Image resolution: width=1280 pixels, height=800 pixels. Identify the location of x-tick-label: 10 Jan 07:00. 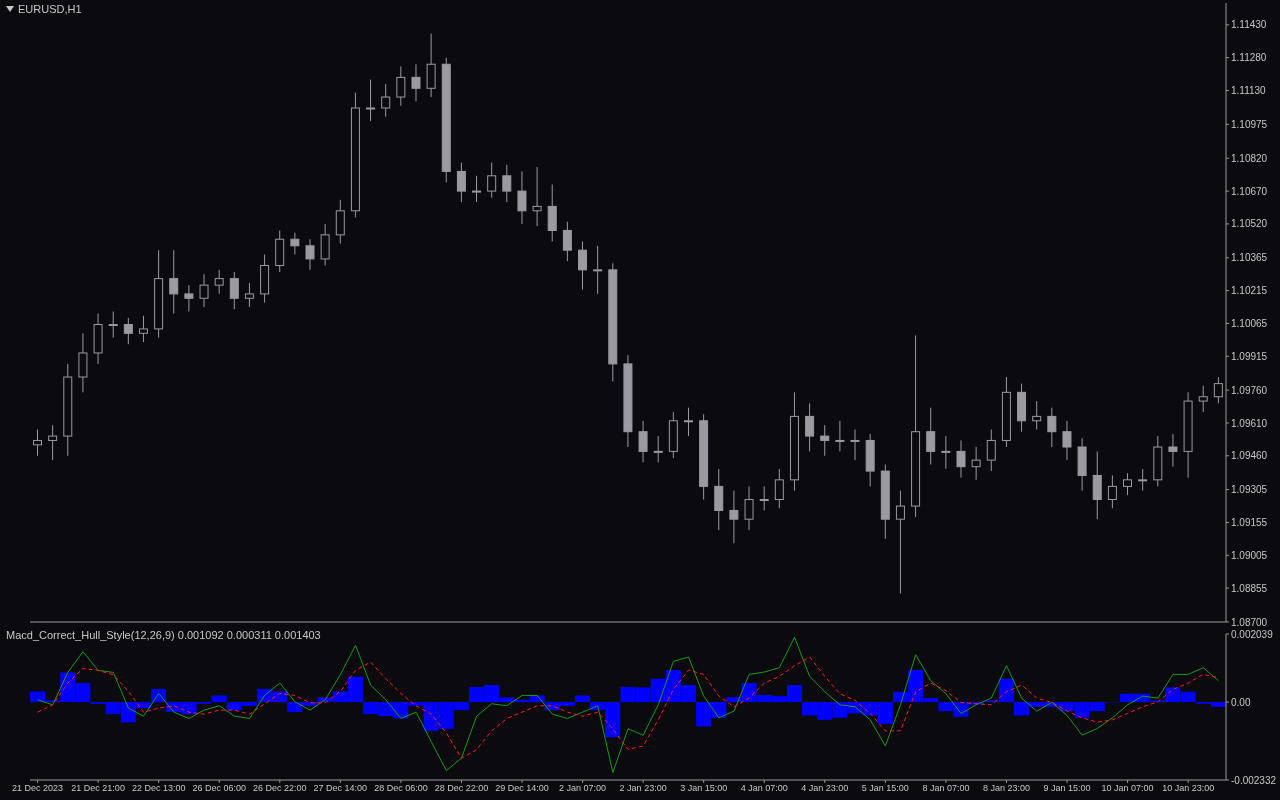
(1127, 788).